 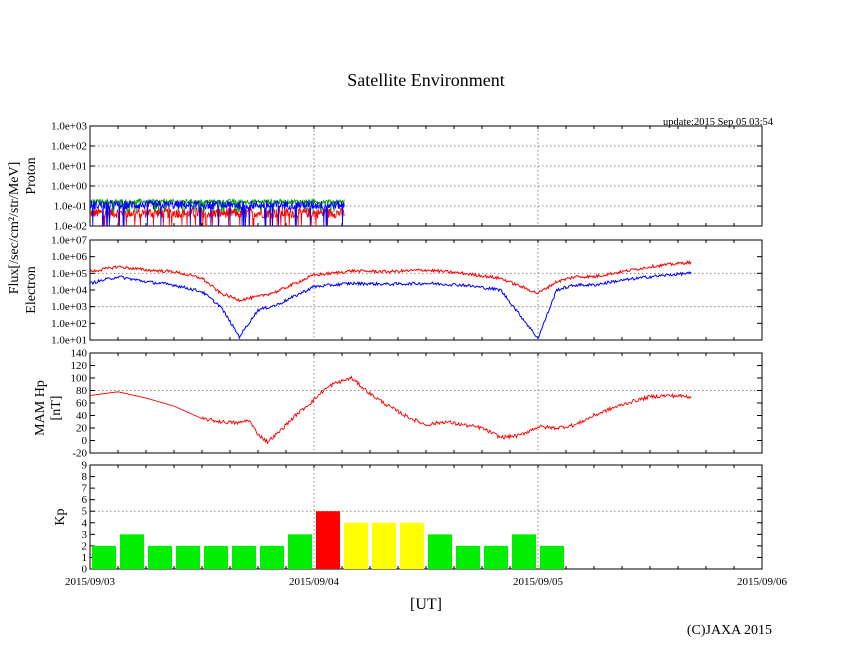 What do you see at coordinates (85, 512) in the screenshot?
I see `kp-ytick-label-5: 5` at bounding box center [85, 512].